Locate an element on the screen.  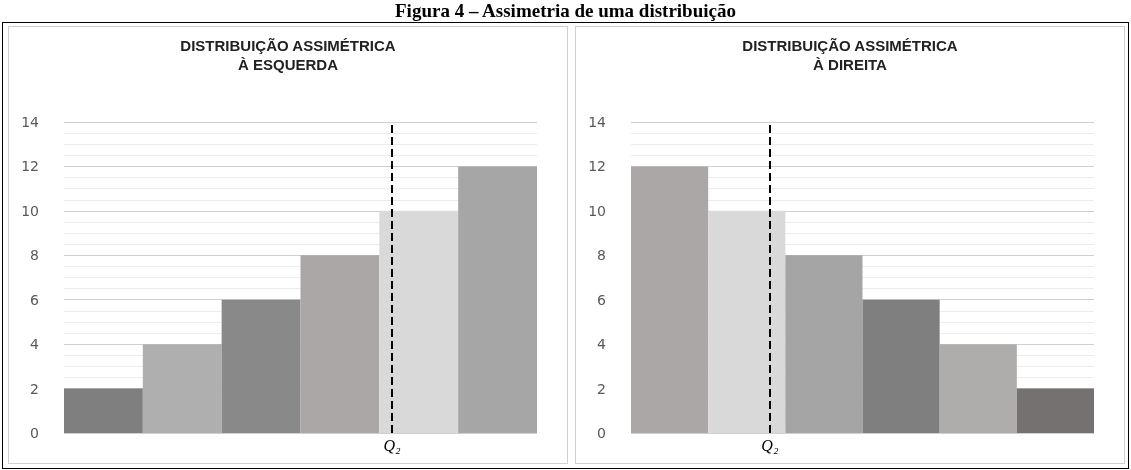
chart-title: DISTRIBUIÇÃO ASSIMÉTRICA À DIREITA is located at coordinates (850, 55).